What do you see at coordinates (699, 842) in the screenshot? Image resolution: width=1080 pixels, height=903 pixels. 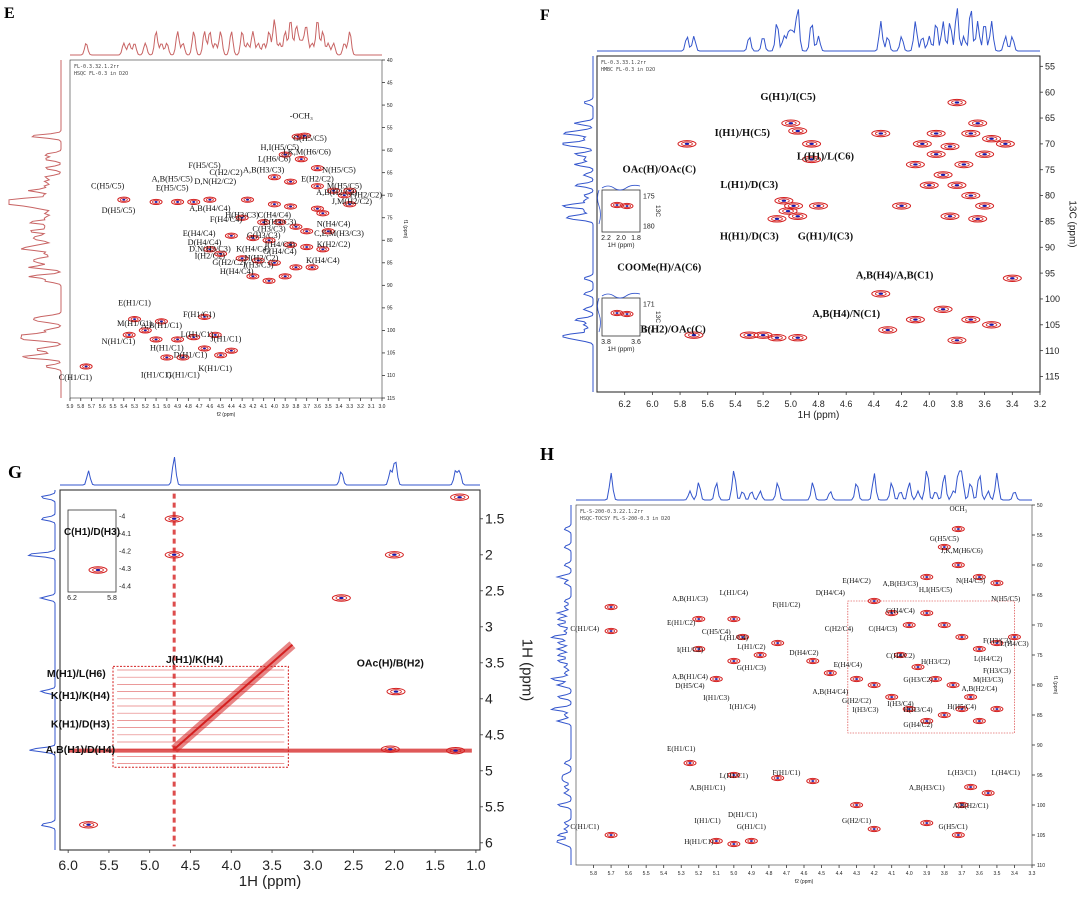 I see `peak-annotation: H(H1/C1)` at bounding box center [699, 842].